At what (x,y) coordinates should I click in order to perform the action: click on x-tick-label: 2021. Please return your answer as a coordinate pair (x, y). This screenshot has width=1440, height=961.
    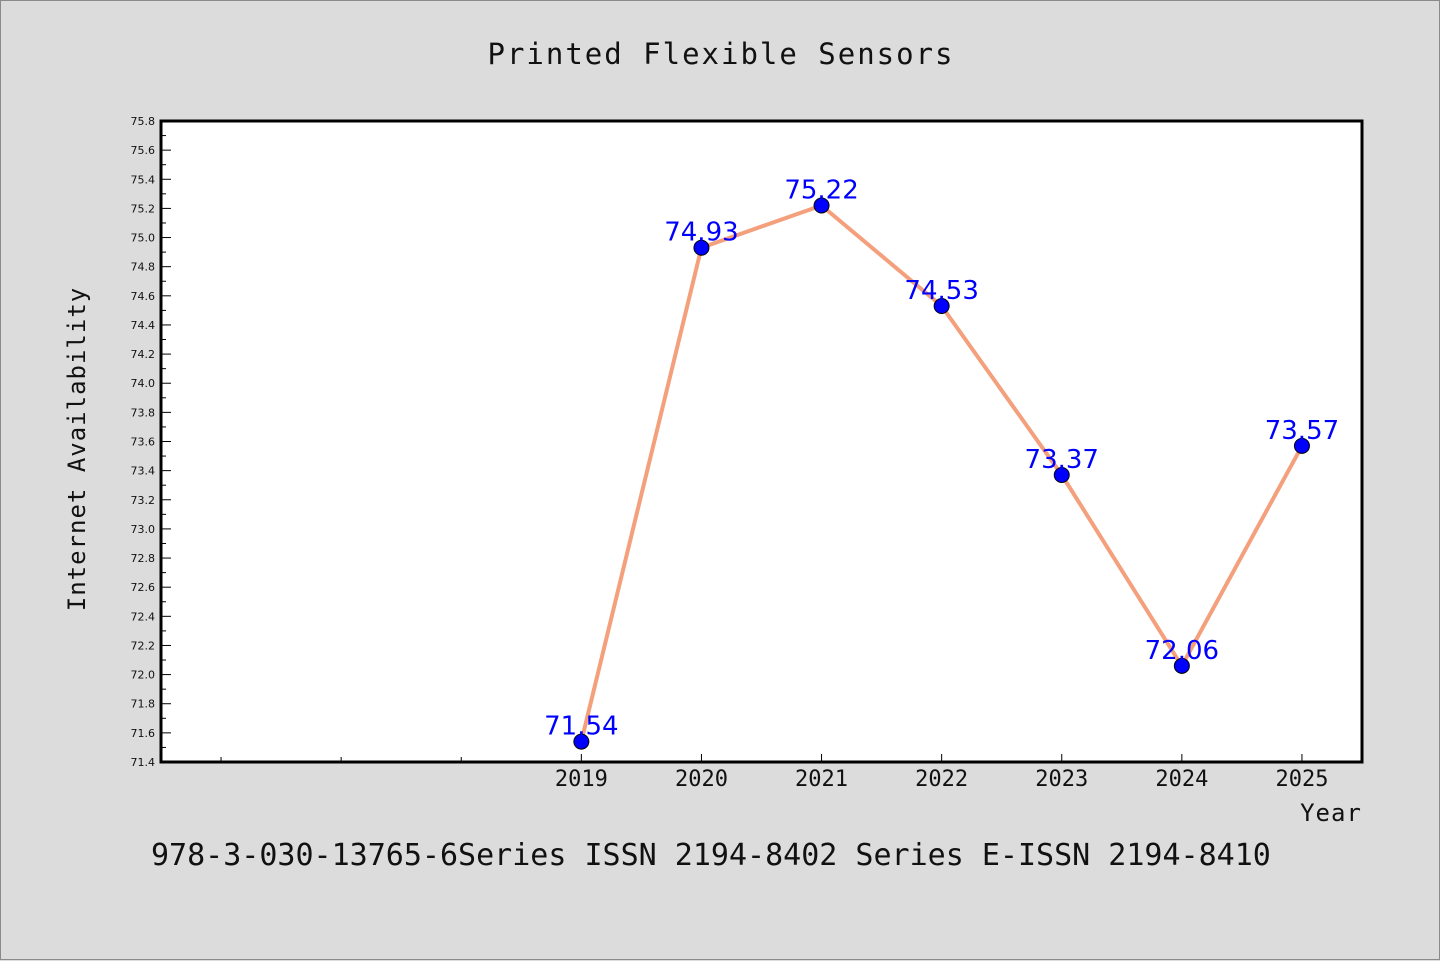
    Looking at the image, I should click on (821, 779).